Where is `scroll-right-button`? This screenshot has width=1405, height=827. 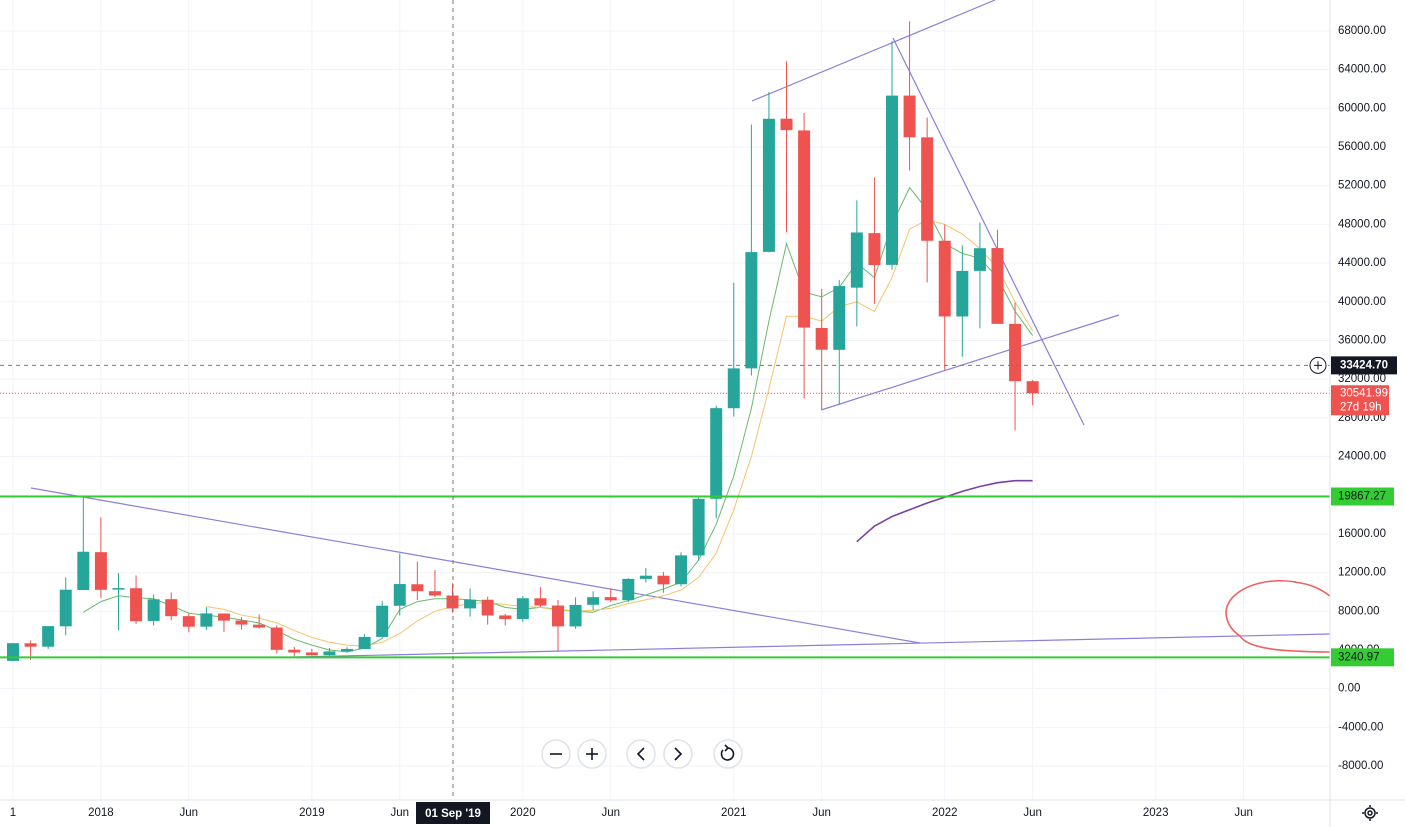 scroll-right-button is located at coordinates (678, 754).